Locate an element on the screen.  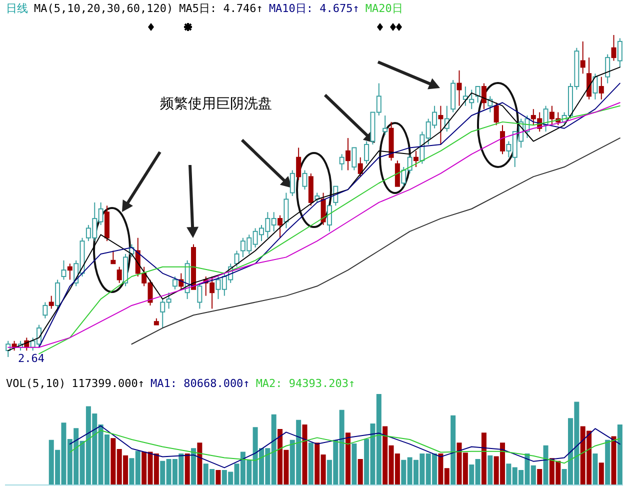
text: 117399.000↑ is located at coordinates (108, 383).